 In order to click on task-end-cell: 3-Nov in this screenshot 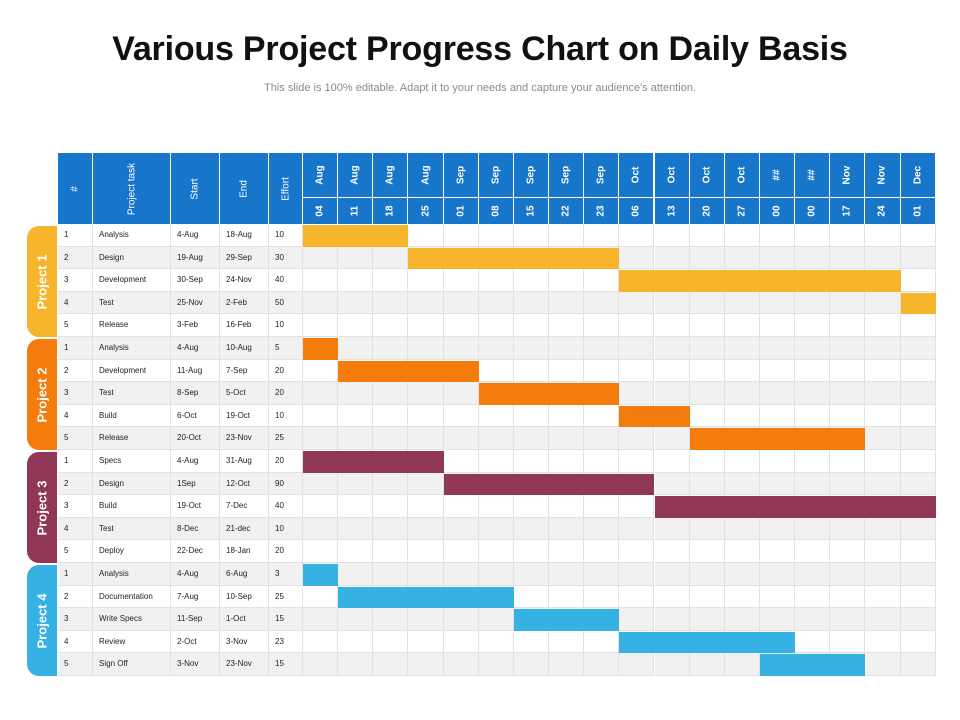, I will do `click(244, 642)`.